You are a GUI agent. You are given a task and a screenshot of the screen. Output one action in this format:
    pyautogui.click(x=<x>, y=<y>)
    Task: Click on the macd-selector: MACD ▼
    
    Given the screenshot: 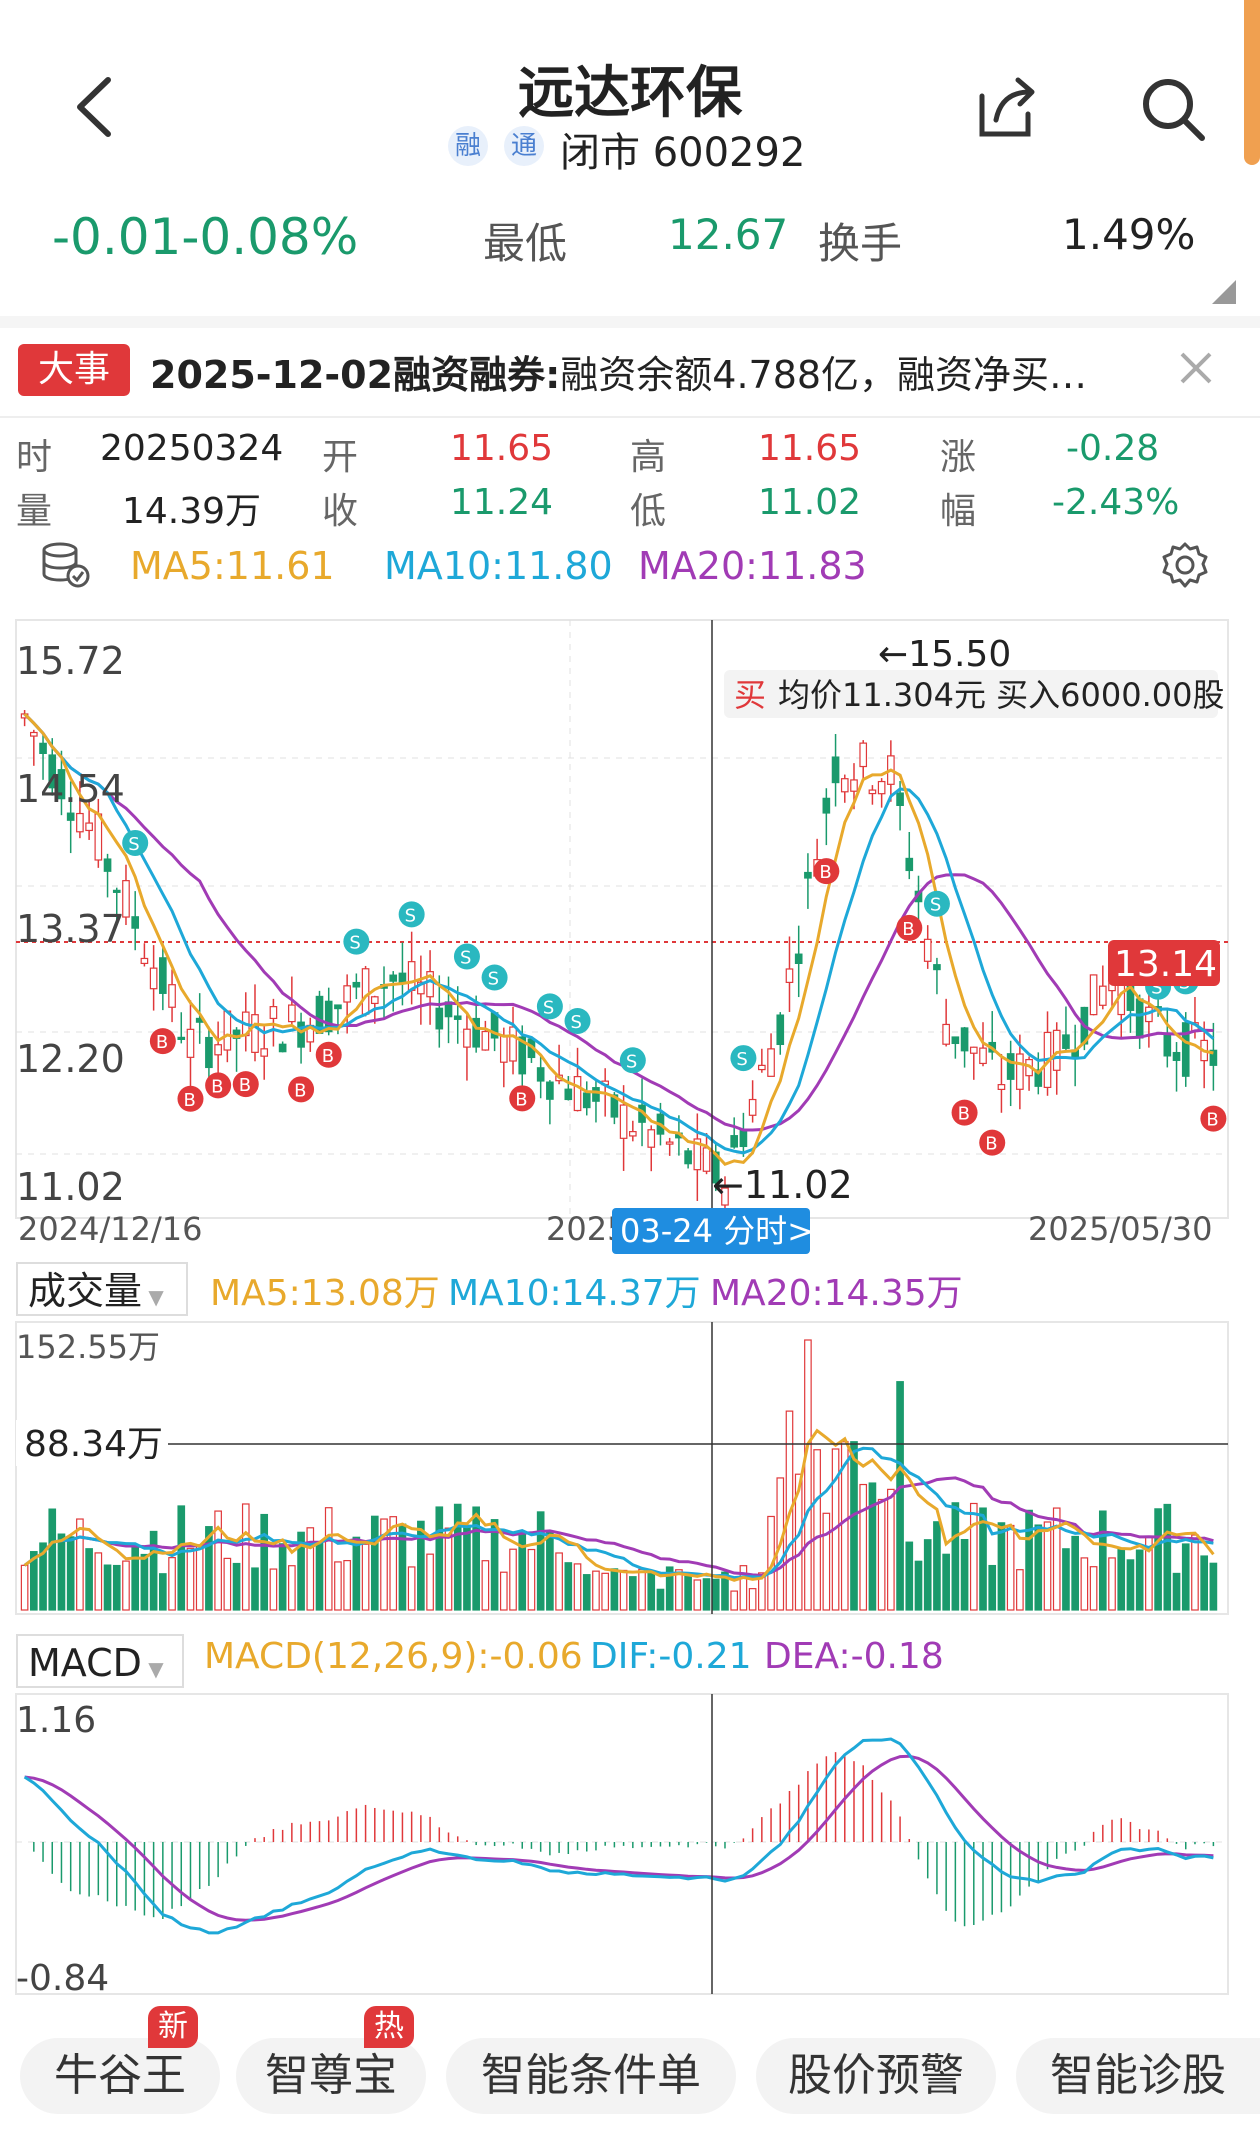 What is the action you would take?
    pyautogui.click(x=100, y=1661)
    